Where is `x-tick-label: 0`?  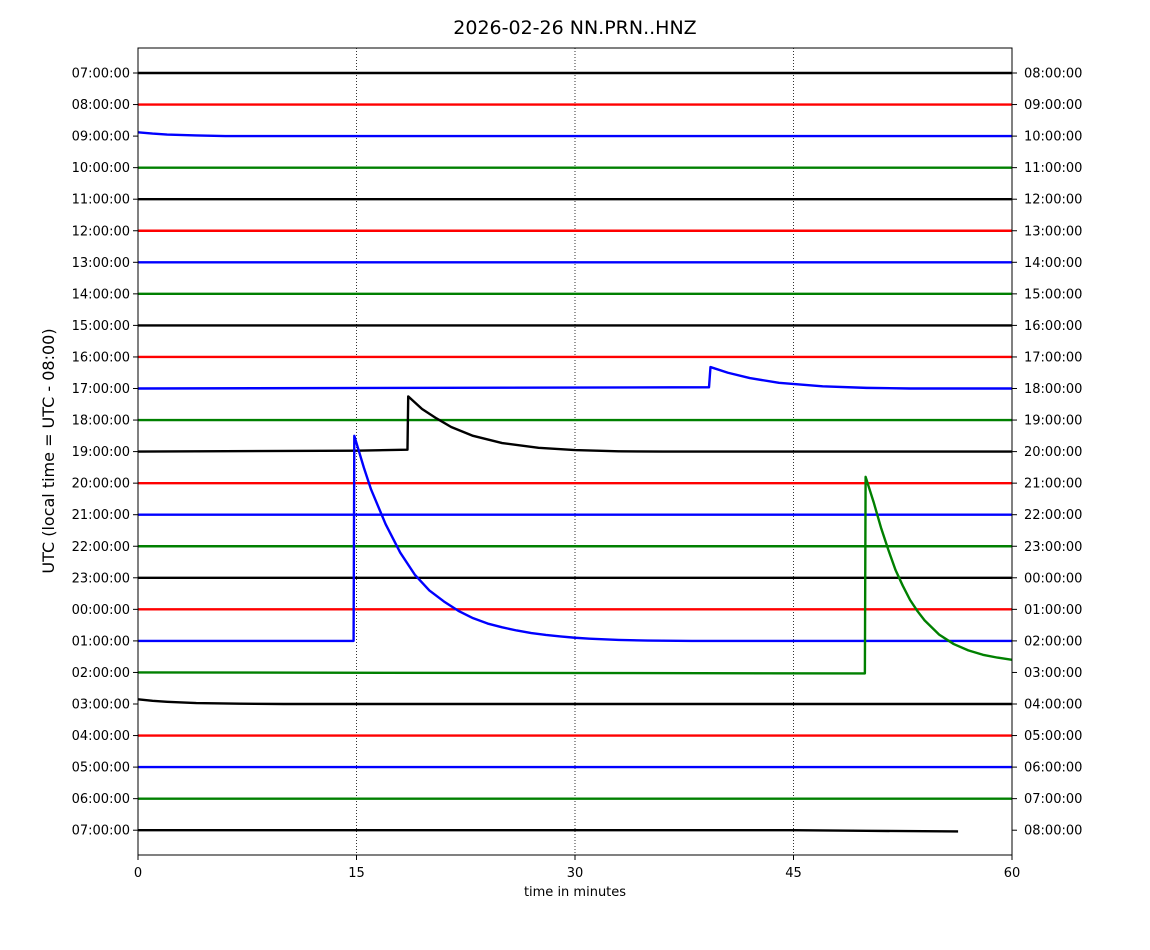 x-tick-label: 0 is located at coordinates (138, 873).